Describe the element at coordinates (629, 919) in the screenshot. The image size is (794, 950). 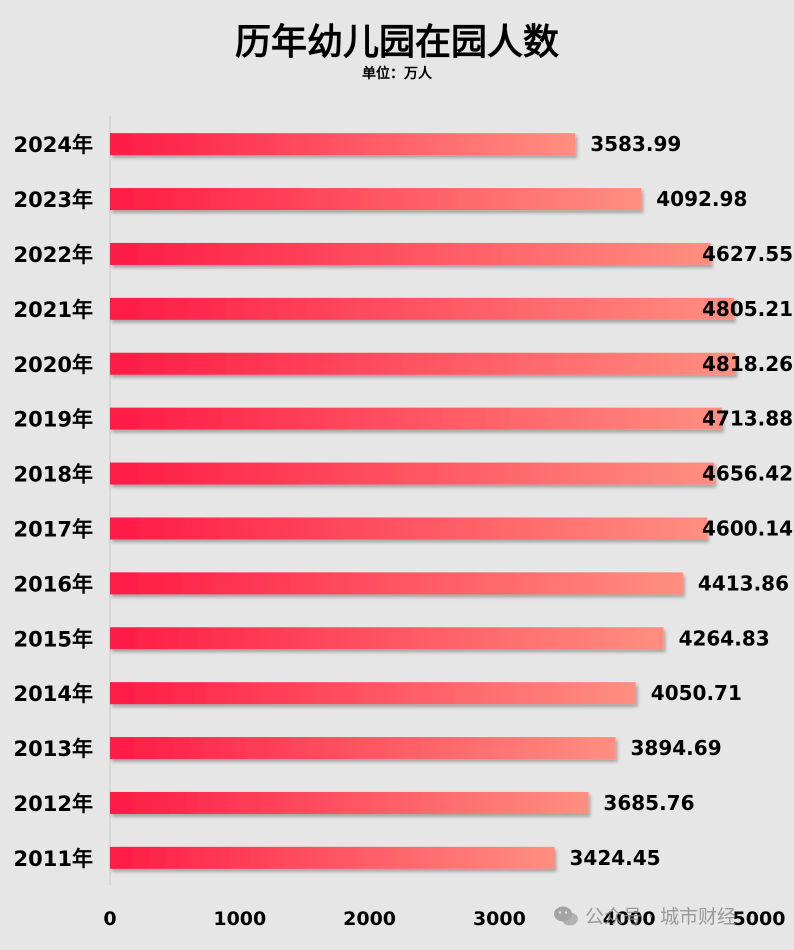
I see `x-tick-label: 4000` at that location.